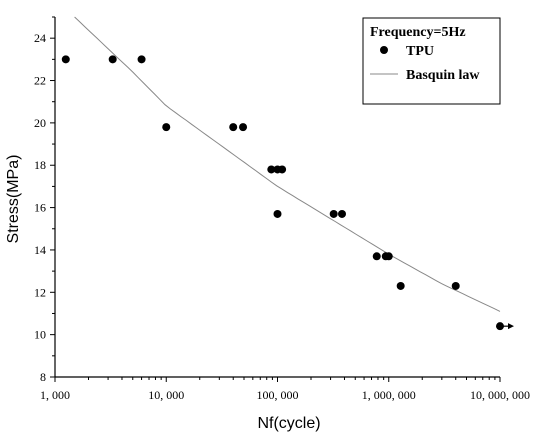 This screenshot has height=440, width=550. Describe the element at coordinates (40, 81) in the screenshot. I see `y-tick-label: 22` at that location.